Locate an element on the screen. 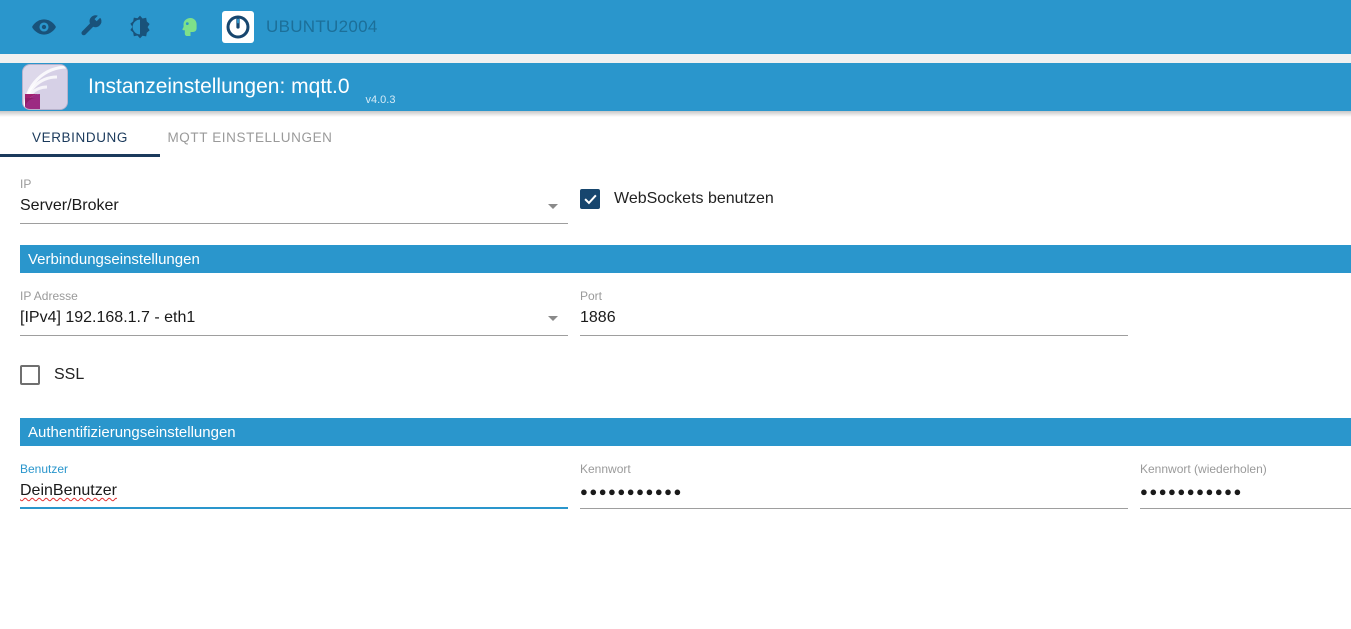  eye-icon is located at coordinates (44, 27).